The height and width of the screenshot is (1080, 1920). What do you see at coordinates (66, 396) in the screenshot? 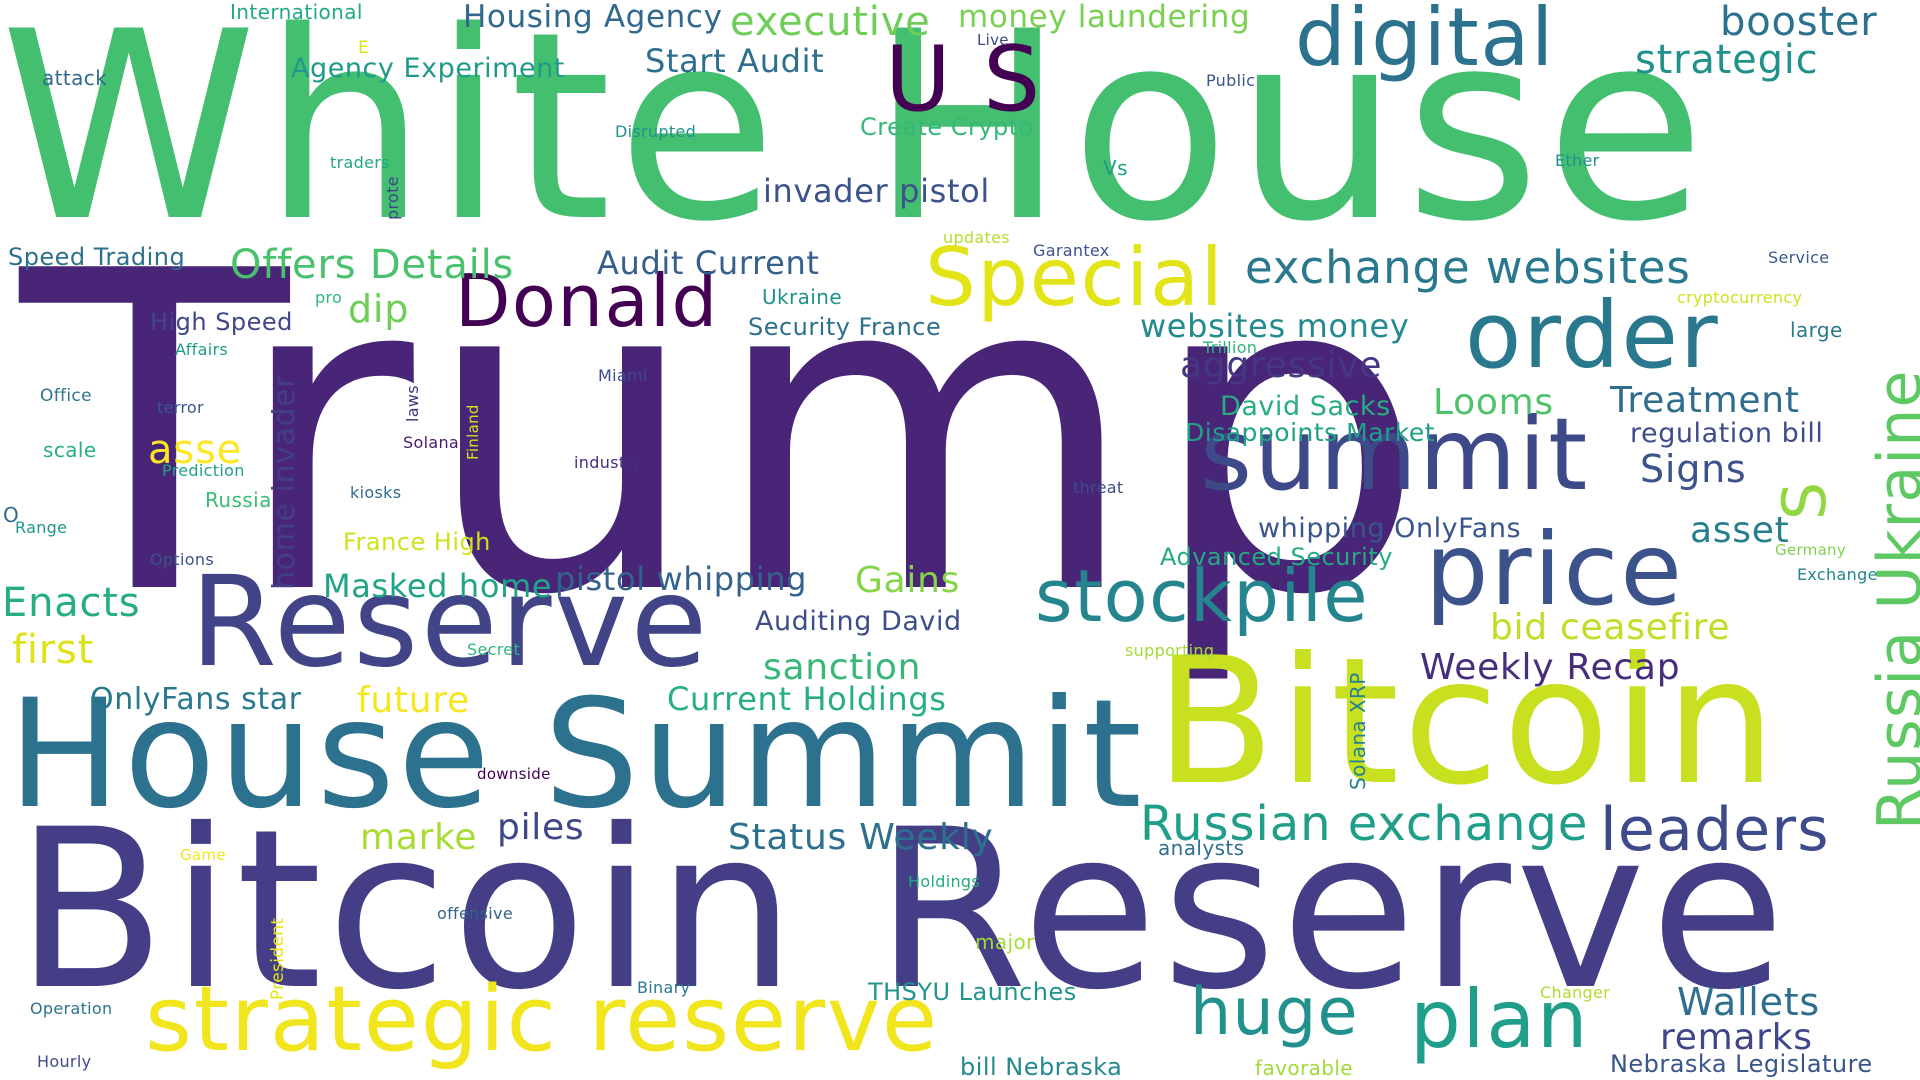
I see `word-office: Office` at bounding box center [66, 396].